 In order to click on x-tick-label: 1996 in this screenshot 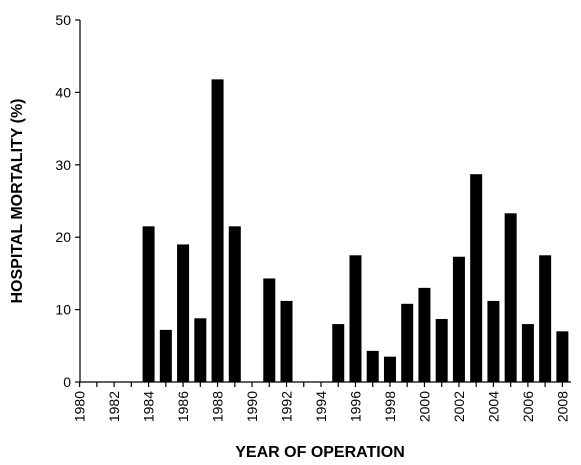, I will do `click(355, 406)`.